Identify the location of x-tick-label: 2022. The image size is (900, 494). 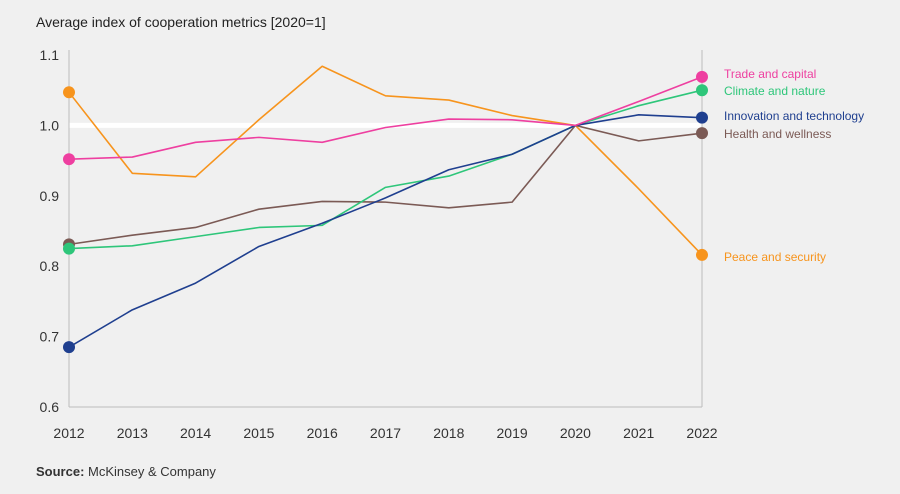
(701, 433).